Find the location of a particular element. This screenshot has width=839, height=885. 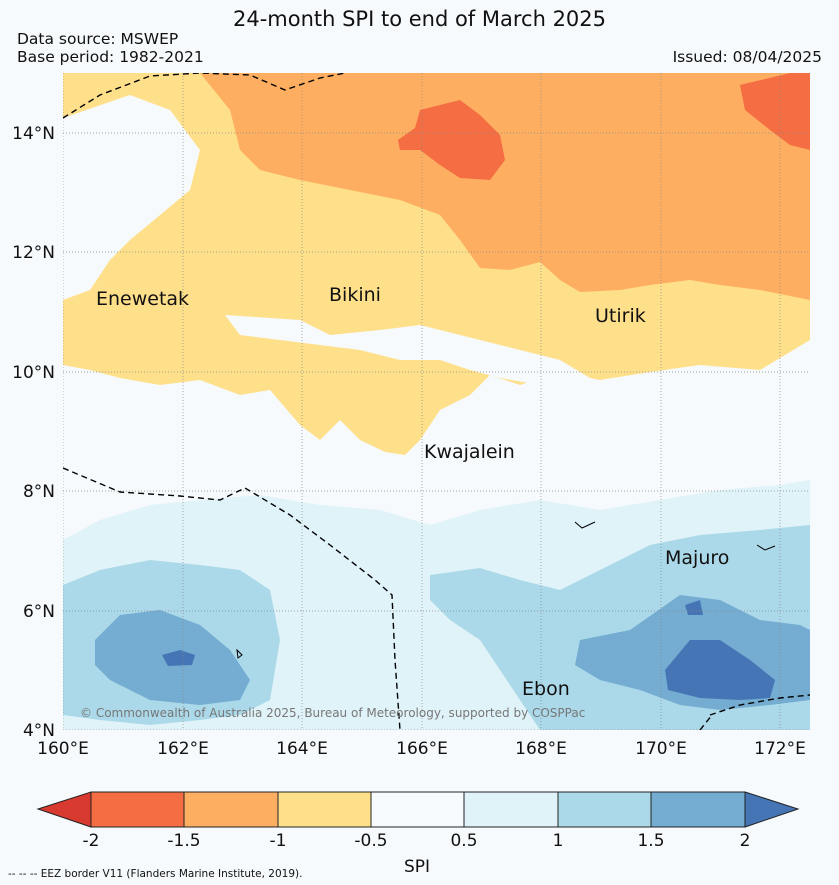

map-title: 24-month SPI to end of March 2025 is located at coordinates (419, 19).